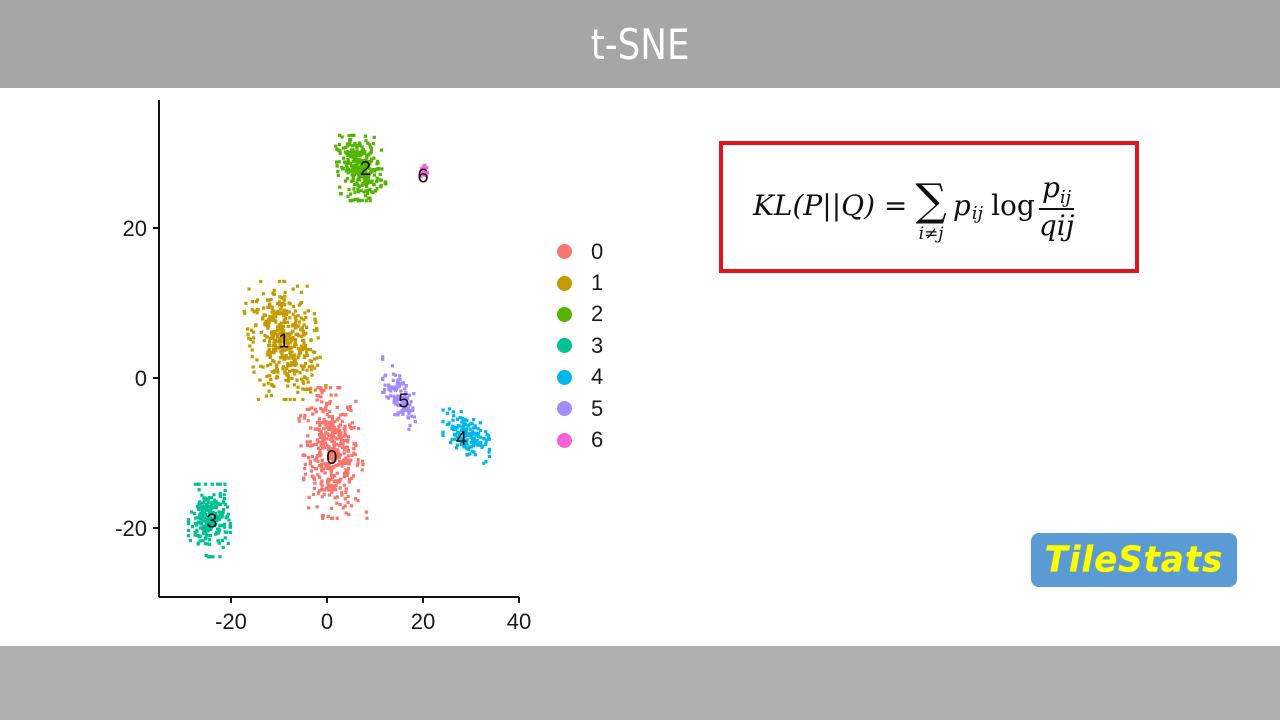  What do you see at coordinates (597, 251) in the screenshot?
I see `legend-label: 0` at bounding box center [597, 251].